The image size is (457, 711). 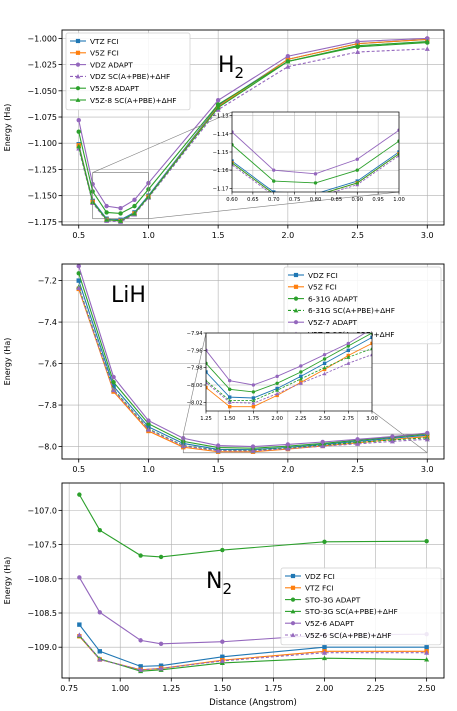 I want to click on x-tick-label: 1.50, so click(x=222, y=688).